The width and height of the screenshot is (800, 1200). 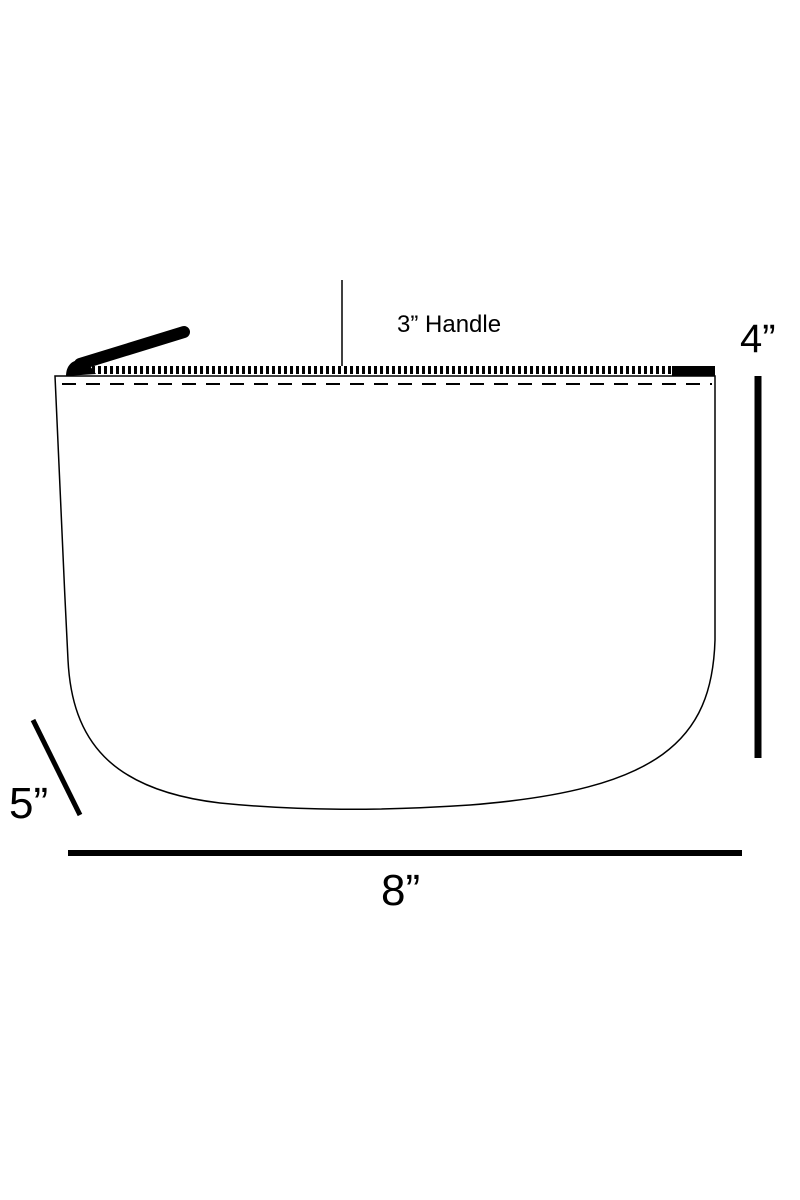 What do you see at coordinates (758, 339) in the screenshot?
I see `height-label: 4”` at bounding box center [758, 339].